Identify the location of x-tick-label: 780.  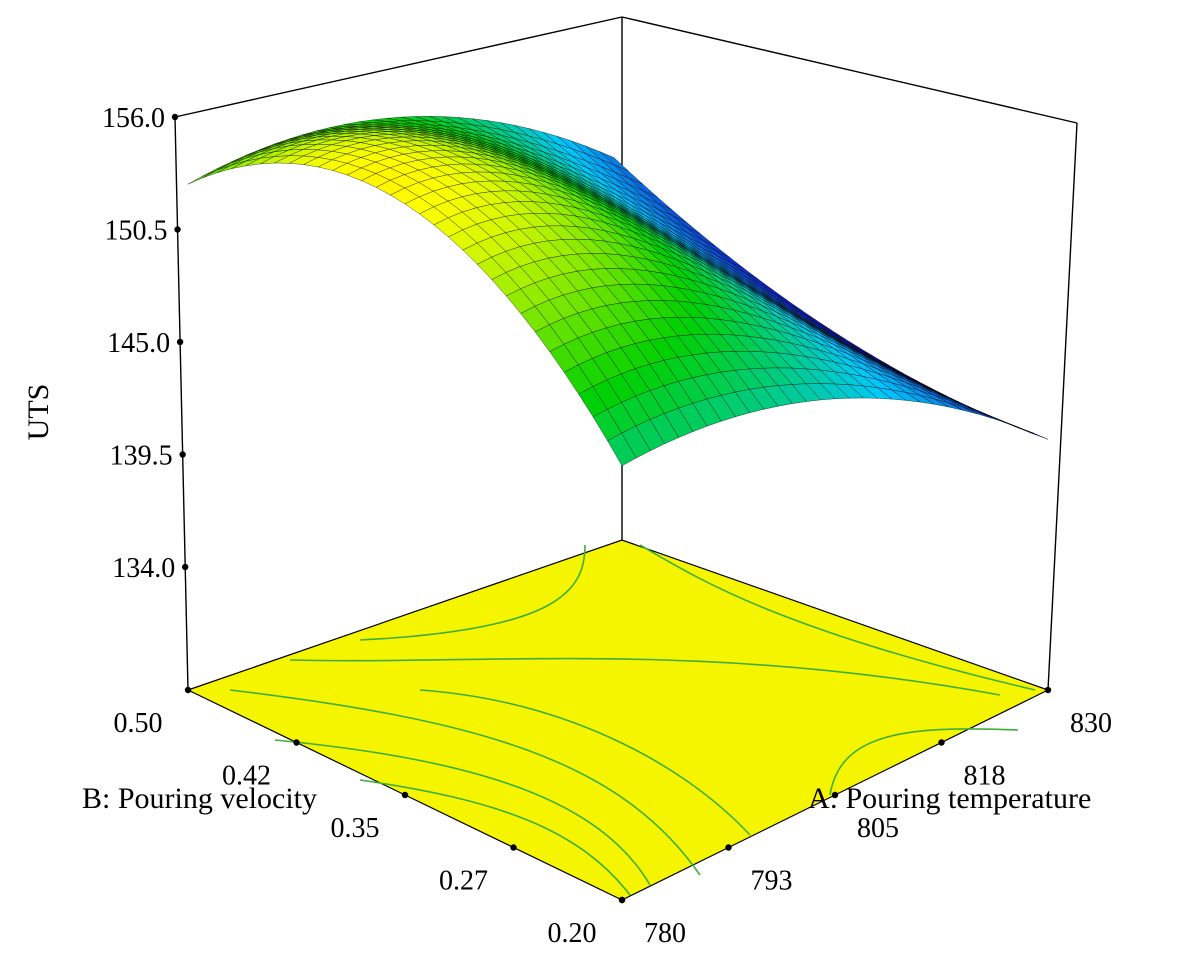
(665, 933).